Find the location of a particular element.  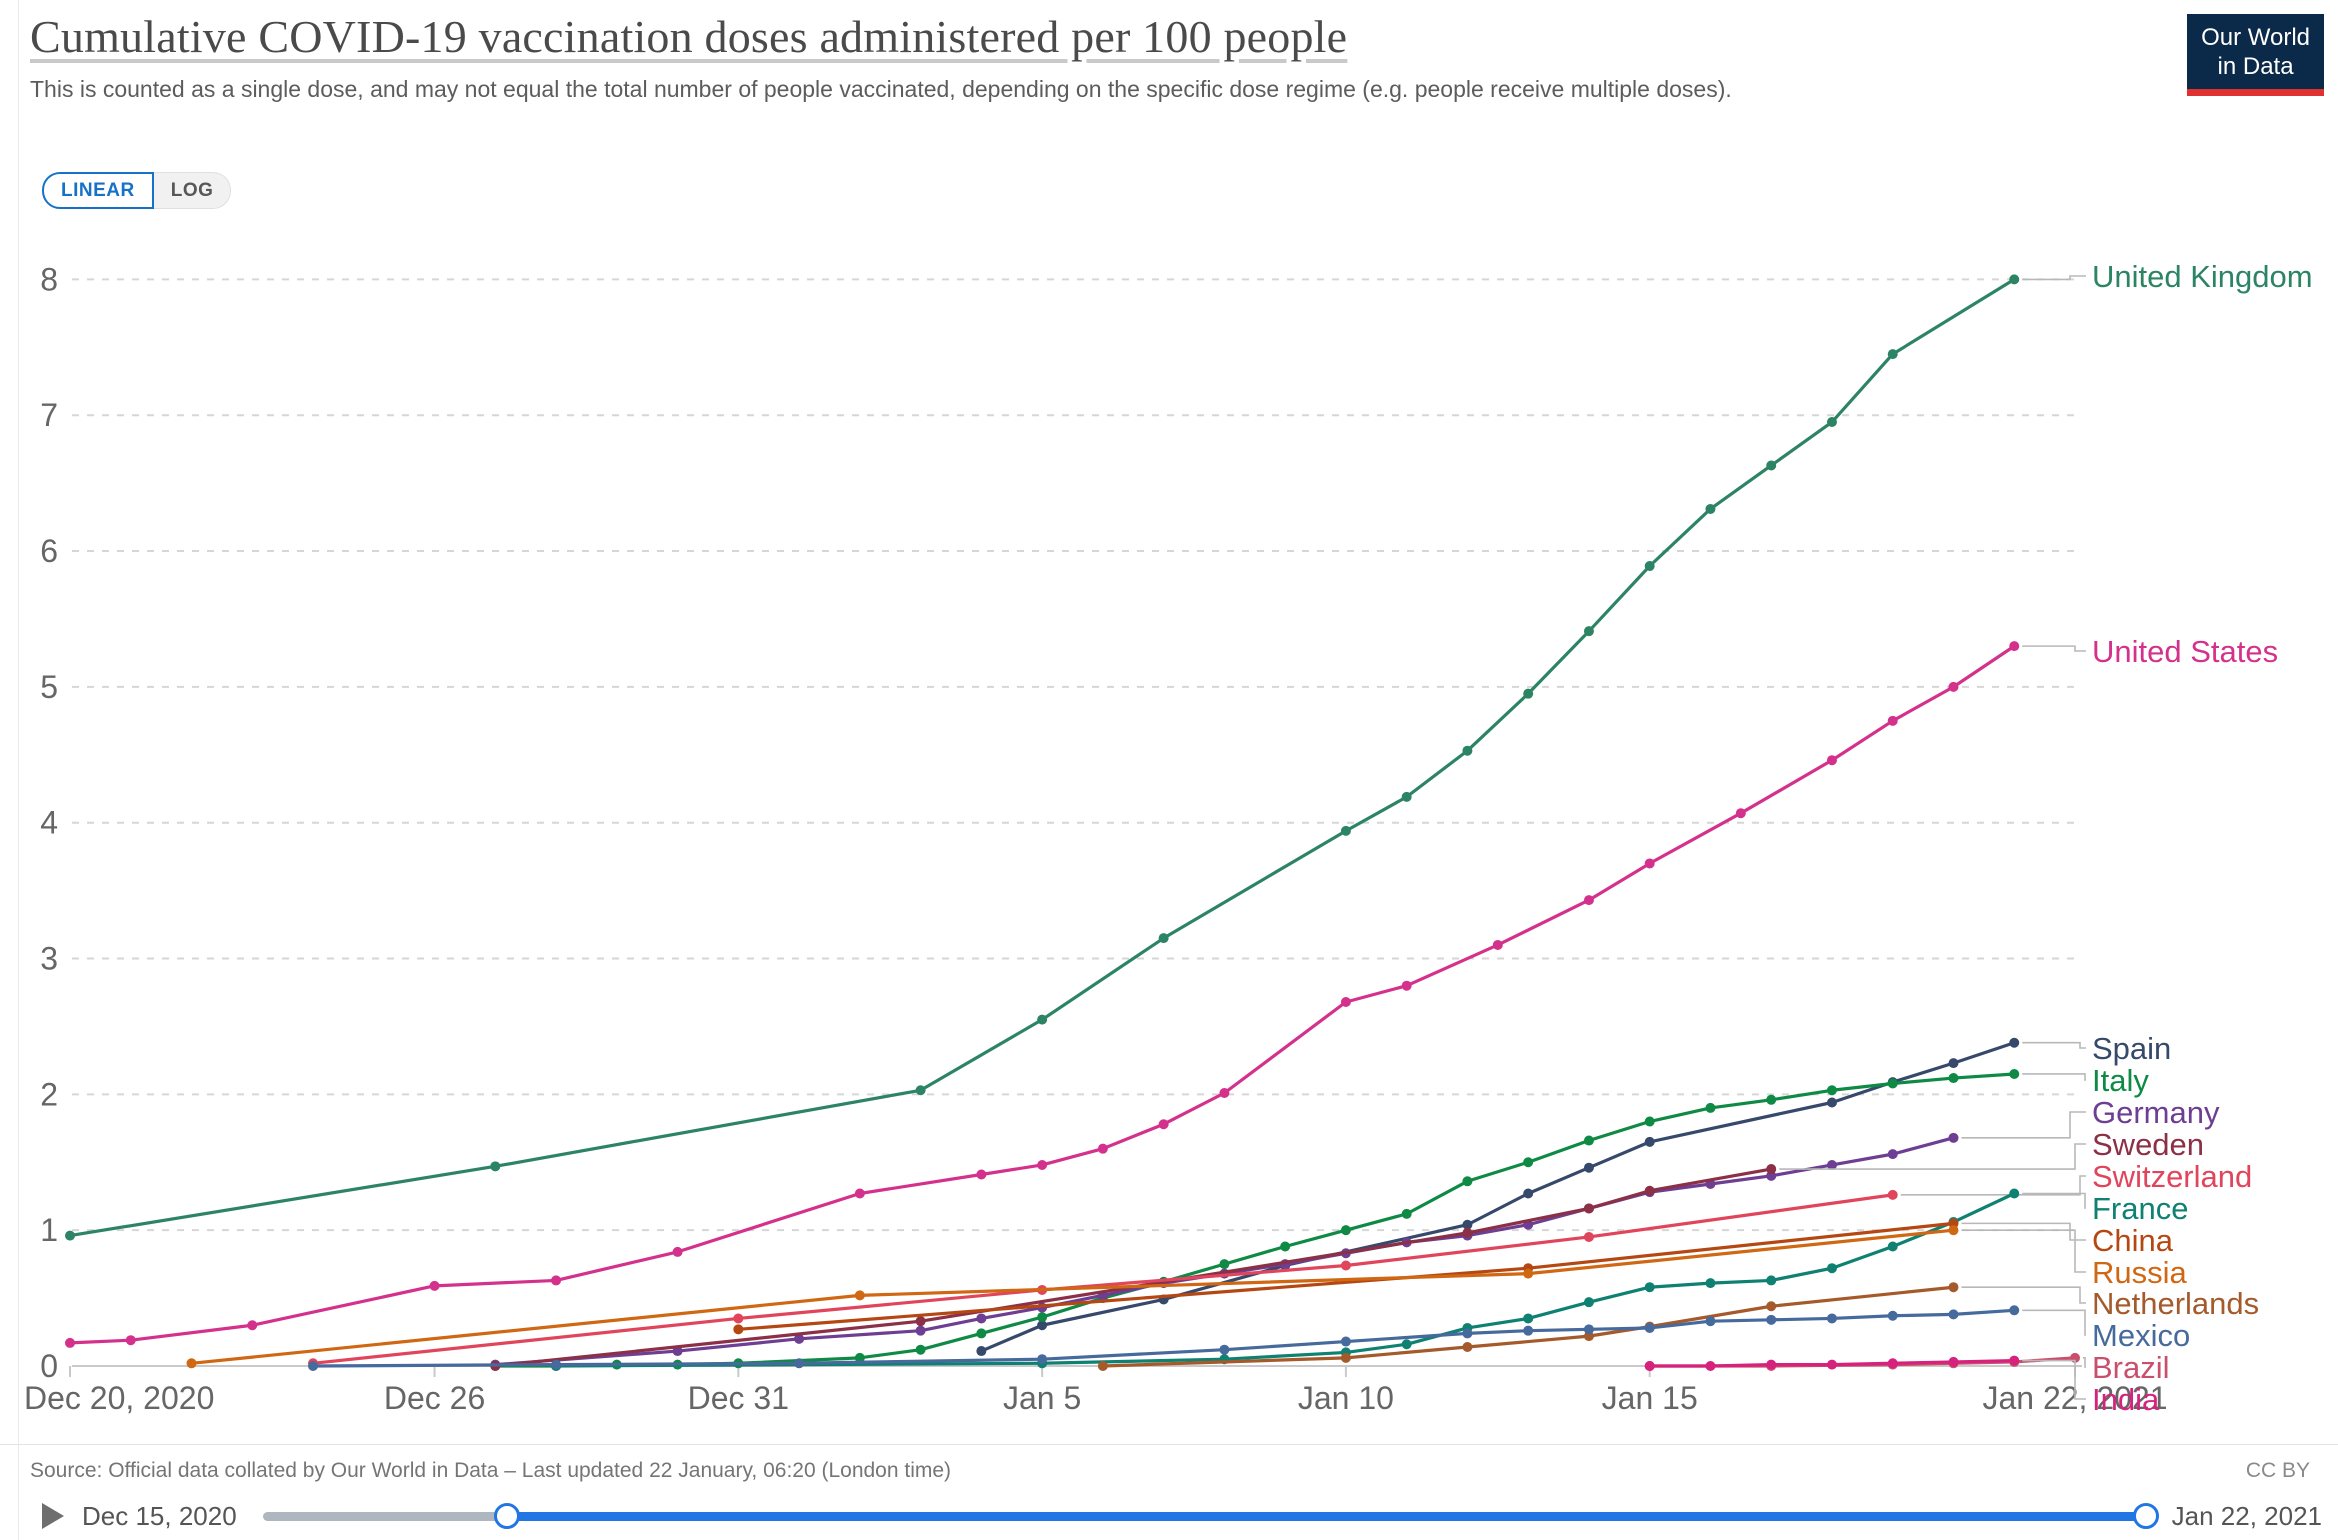

y-tick-label-1: 1 is located at coordinates (49, 1230).